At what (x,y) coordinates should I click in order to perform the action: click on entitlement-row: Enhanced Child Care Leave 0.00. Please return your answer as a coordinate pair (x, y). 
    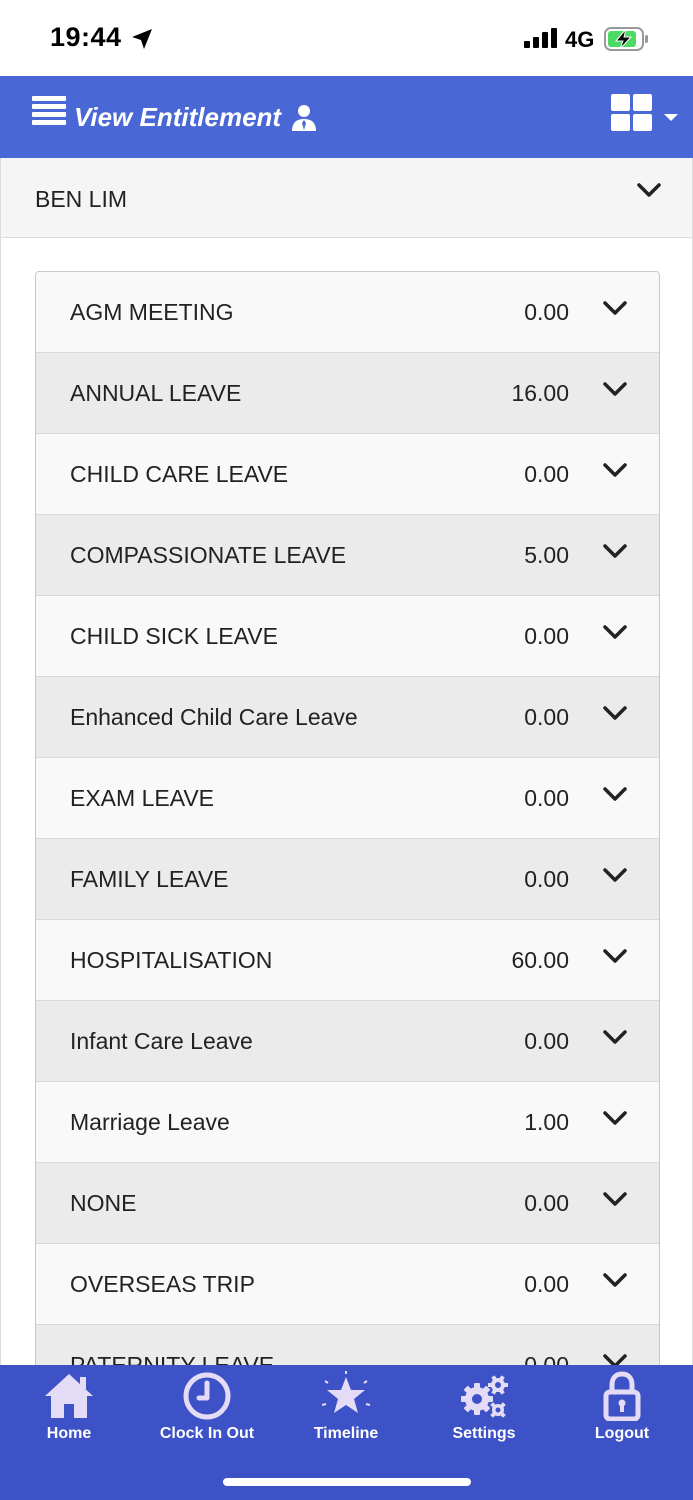
    Looking at the image, I should click on (347, 717).